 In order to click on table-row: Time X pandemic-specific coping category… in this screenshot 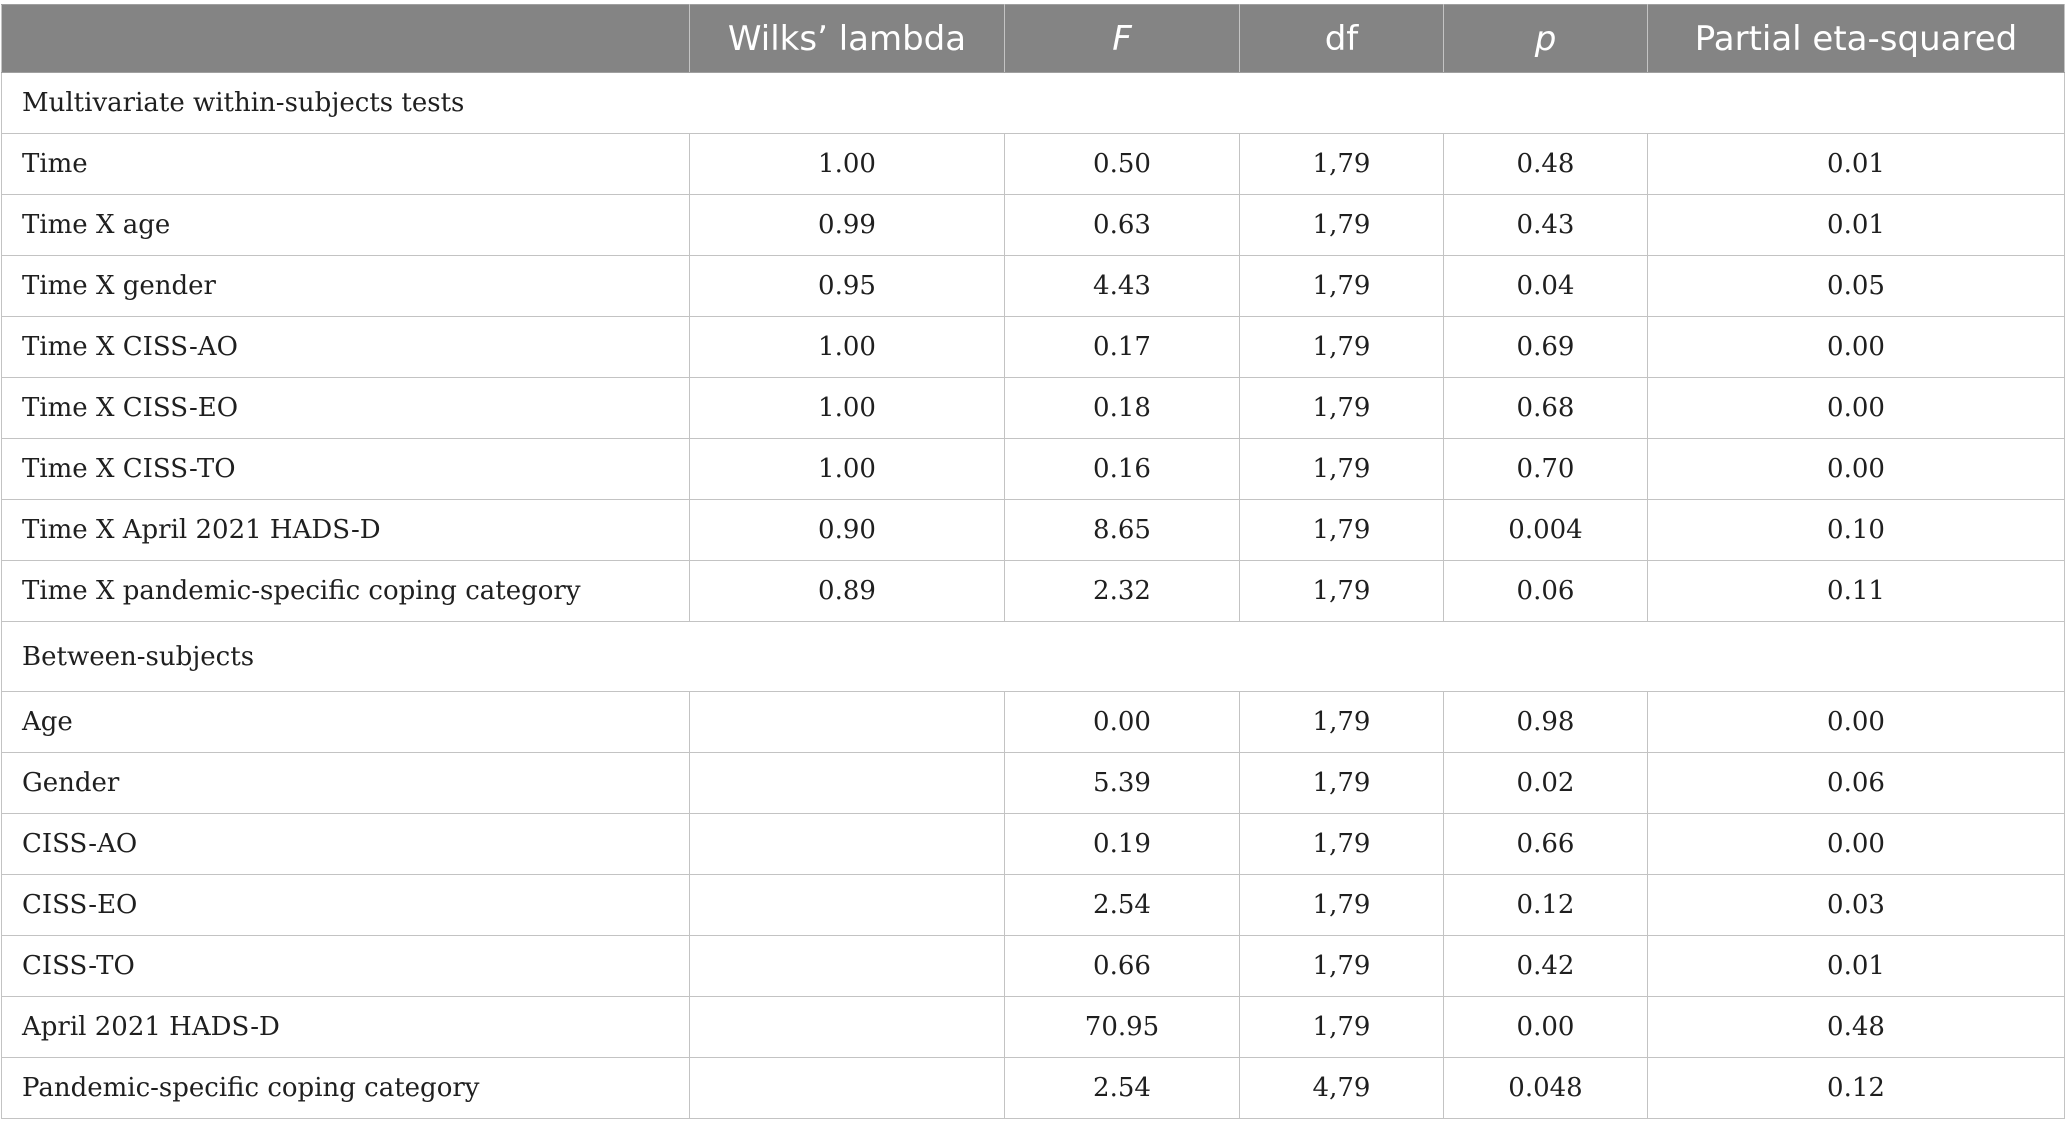, I will do `click(1033, 591)`.